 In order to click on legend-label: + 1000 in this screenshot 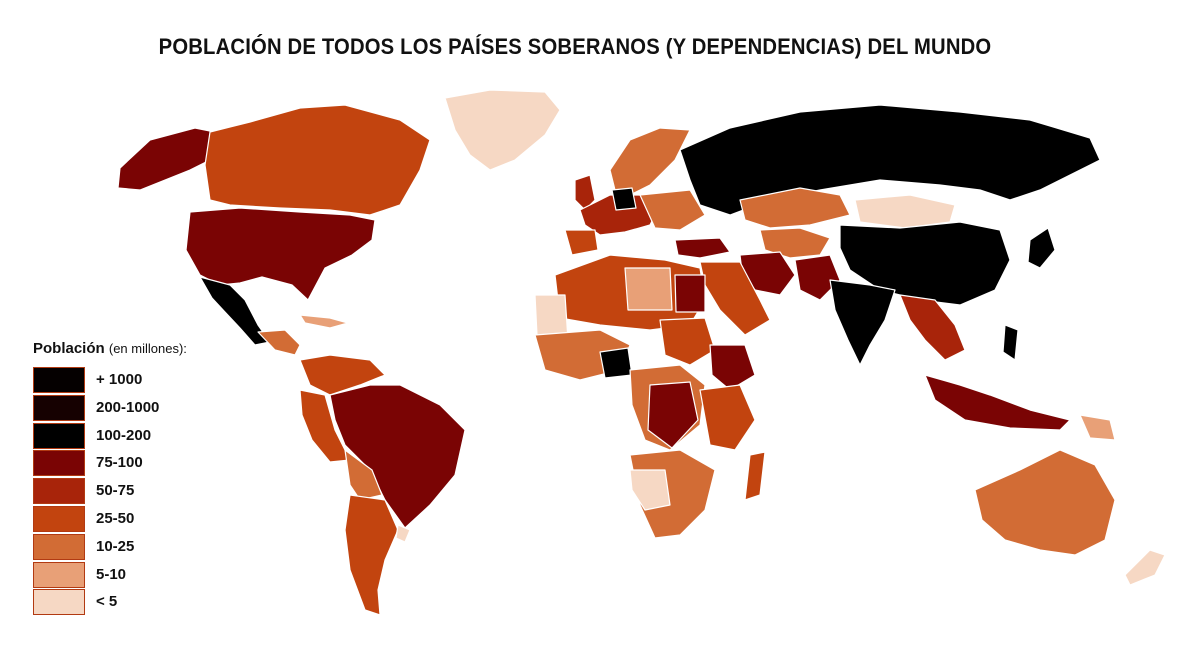, I will do `click(119, 379)`.